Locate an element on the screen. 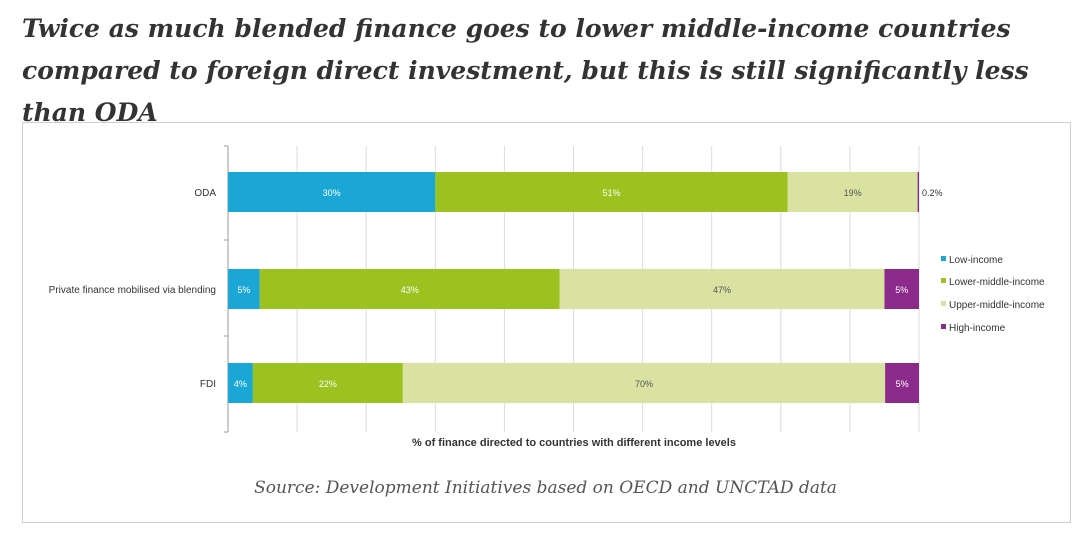 Image resolution: width=1091 pixels, height=552 pixels. bar-data-label: 22% is located at coordinates (328, 384).